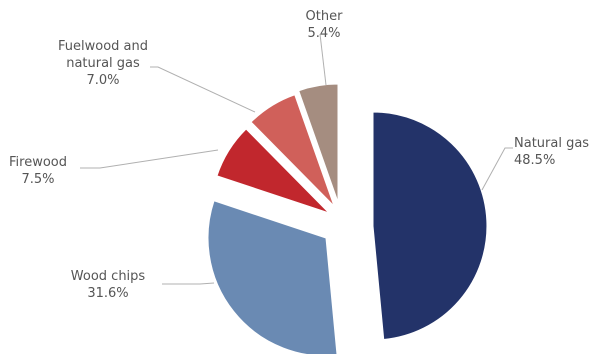  Describe the element at coordinates (551, 143) in the screenshot. I see `category-label: Natural gas` at that location.